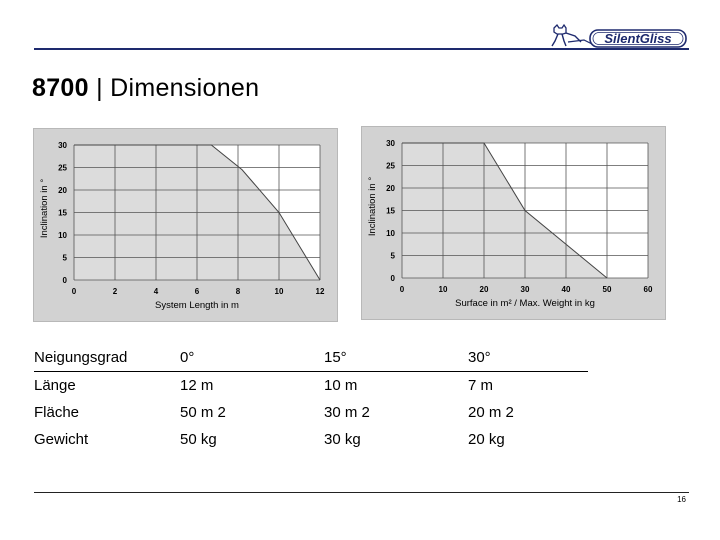  I want to click on page-number: 16, so click(681, 499).